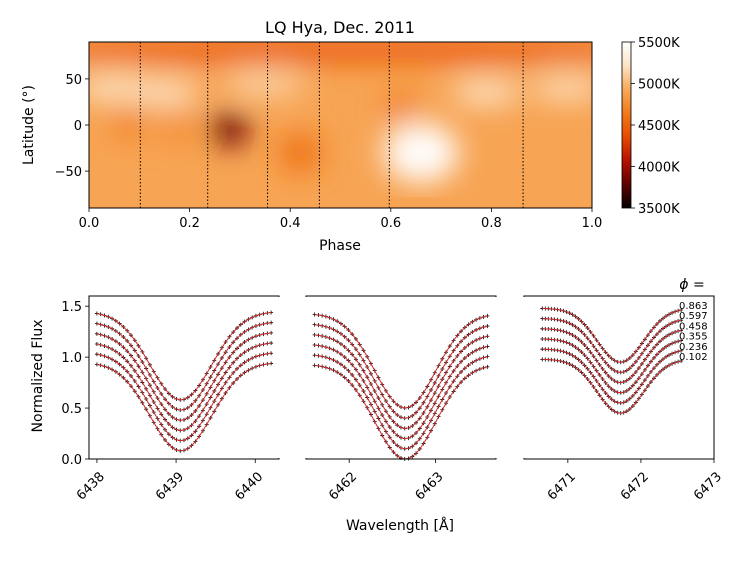  What do you see at coordinates (71, 460) in the screenshot?
I see `profile-y-tick-label: 0.0` at bounding box center [71, 460].